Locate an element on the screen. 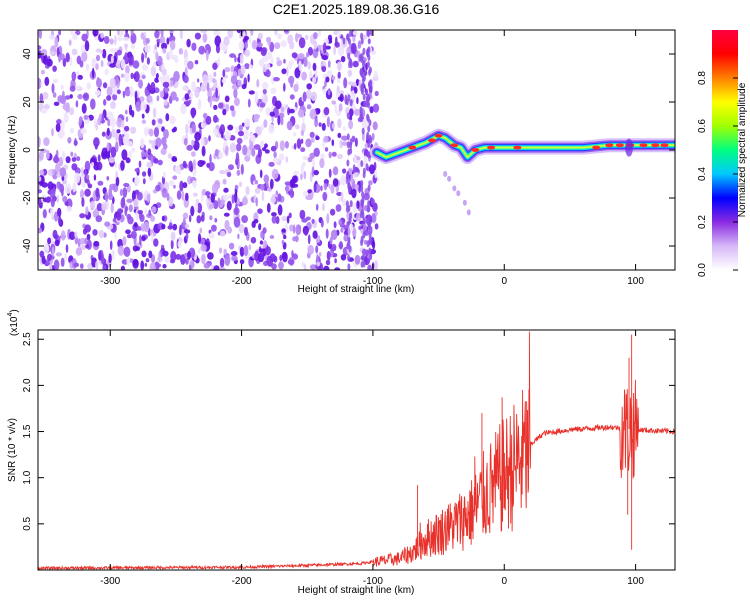 The width and height of the screenshot is (750, 600). colorbar-ticks: 0.0 0.2 0.4 0.6 0.8 is located at coordinates (717, 174).